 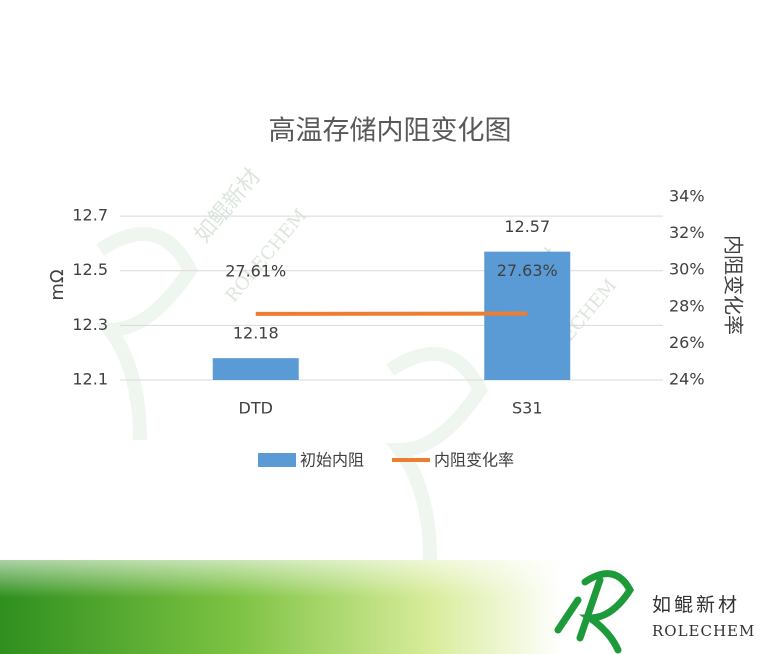 What do you see at coordinates (90, 324) in the screenshot?
I see `y-tick-label: 12.3` at bounding box center [90, 324].